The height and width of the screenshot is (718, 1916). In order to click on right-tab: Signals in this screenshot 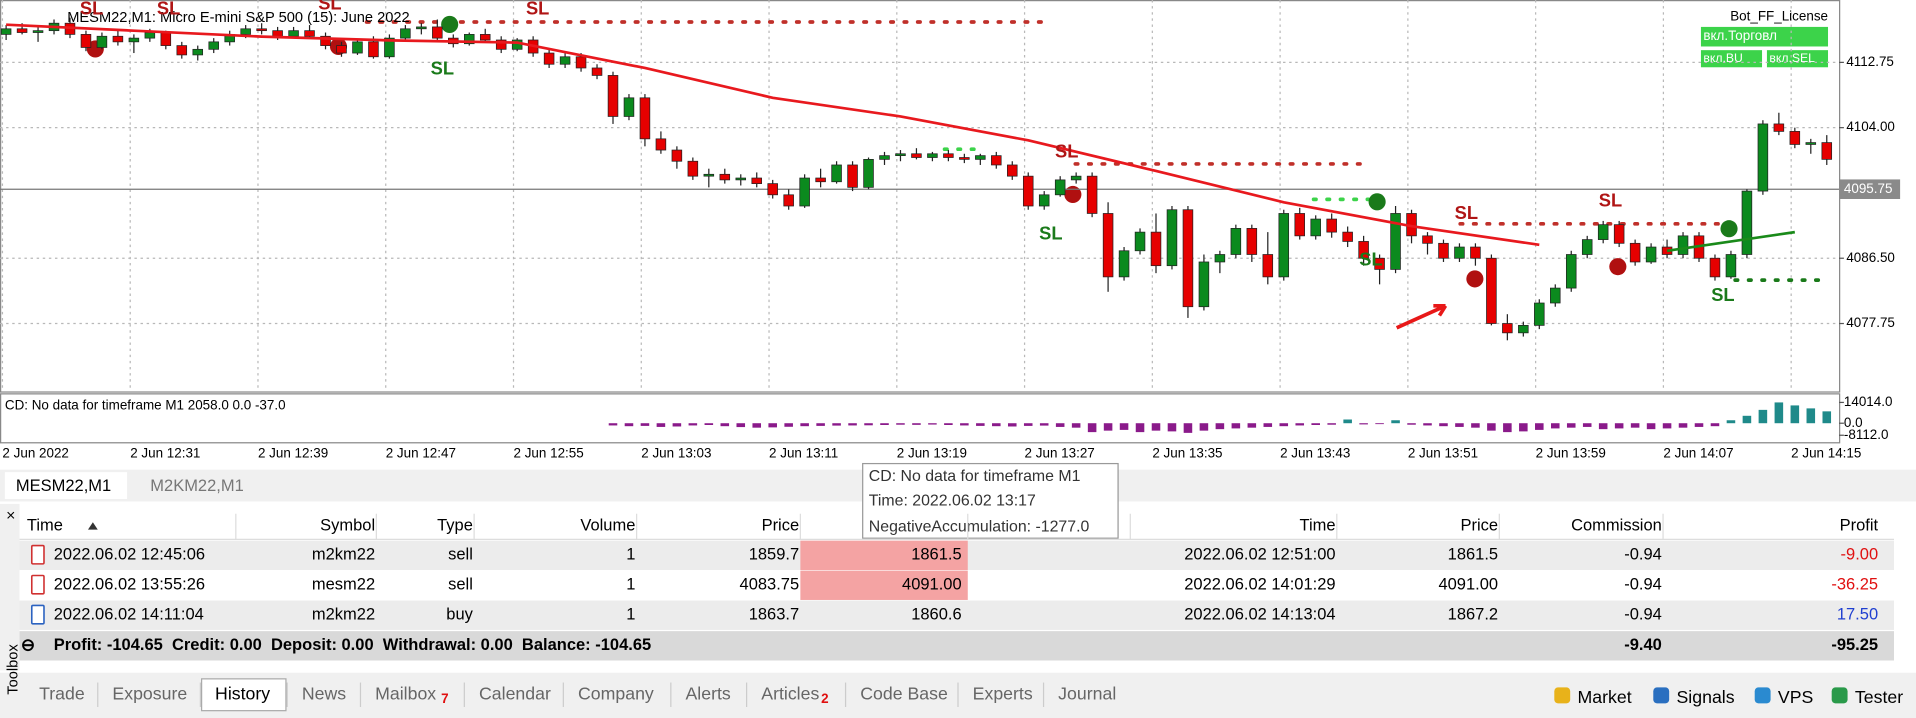, I will do `click(1706, 697)`.